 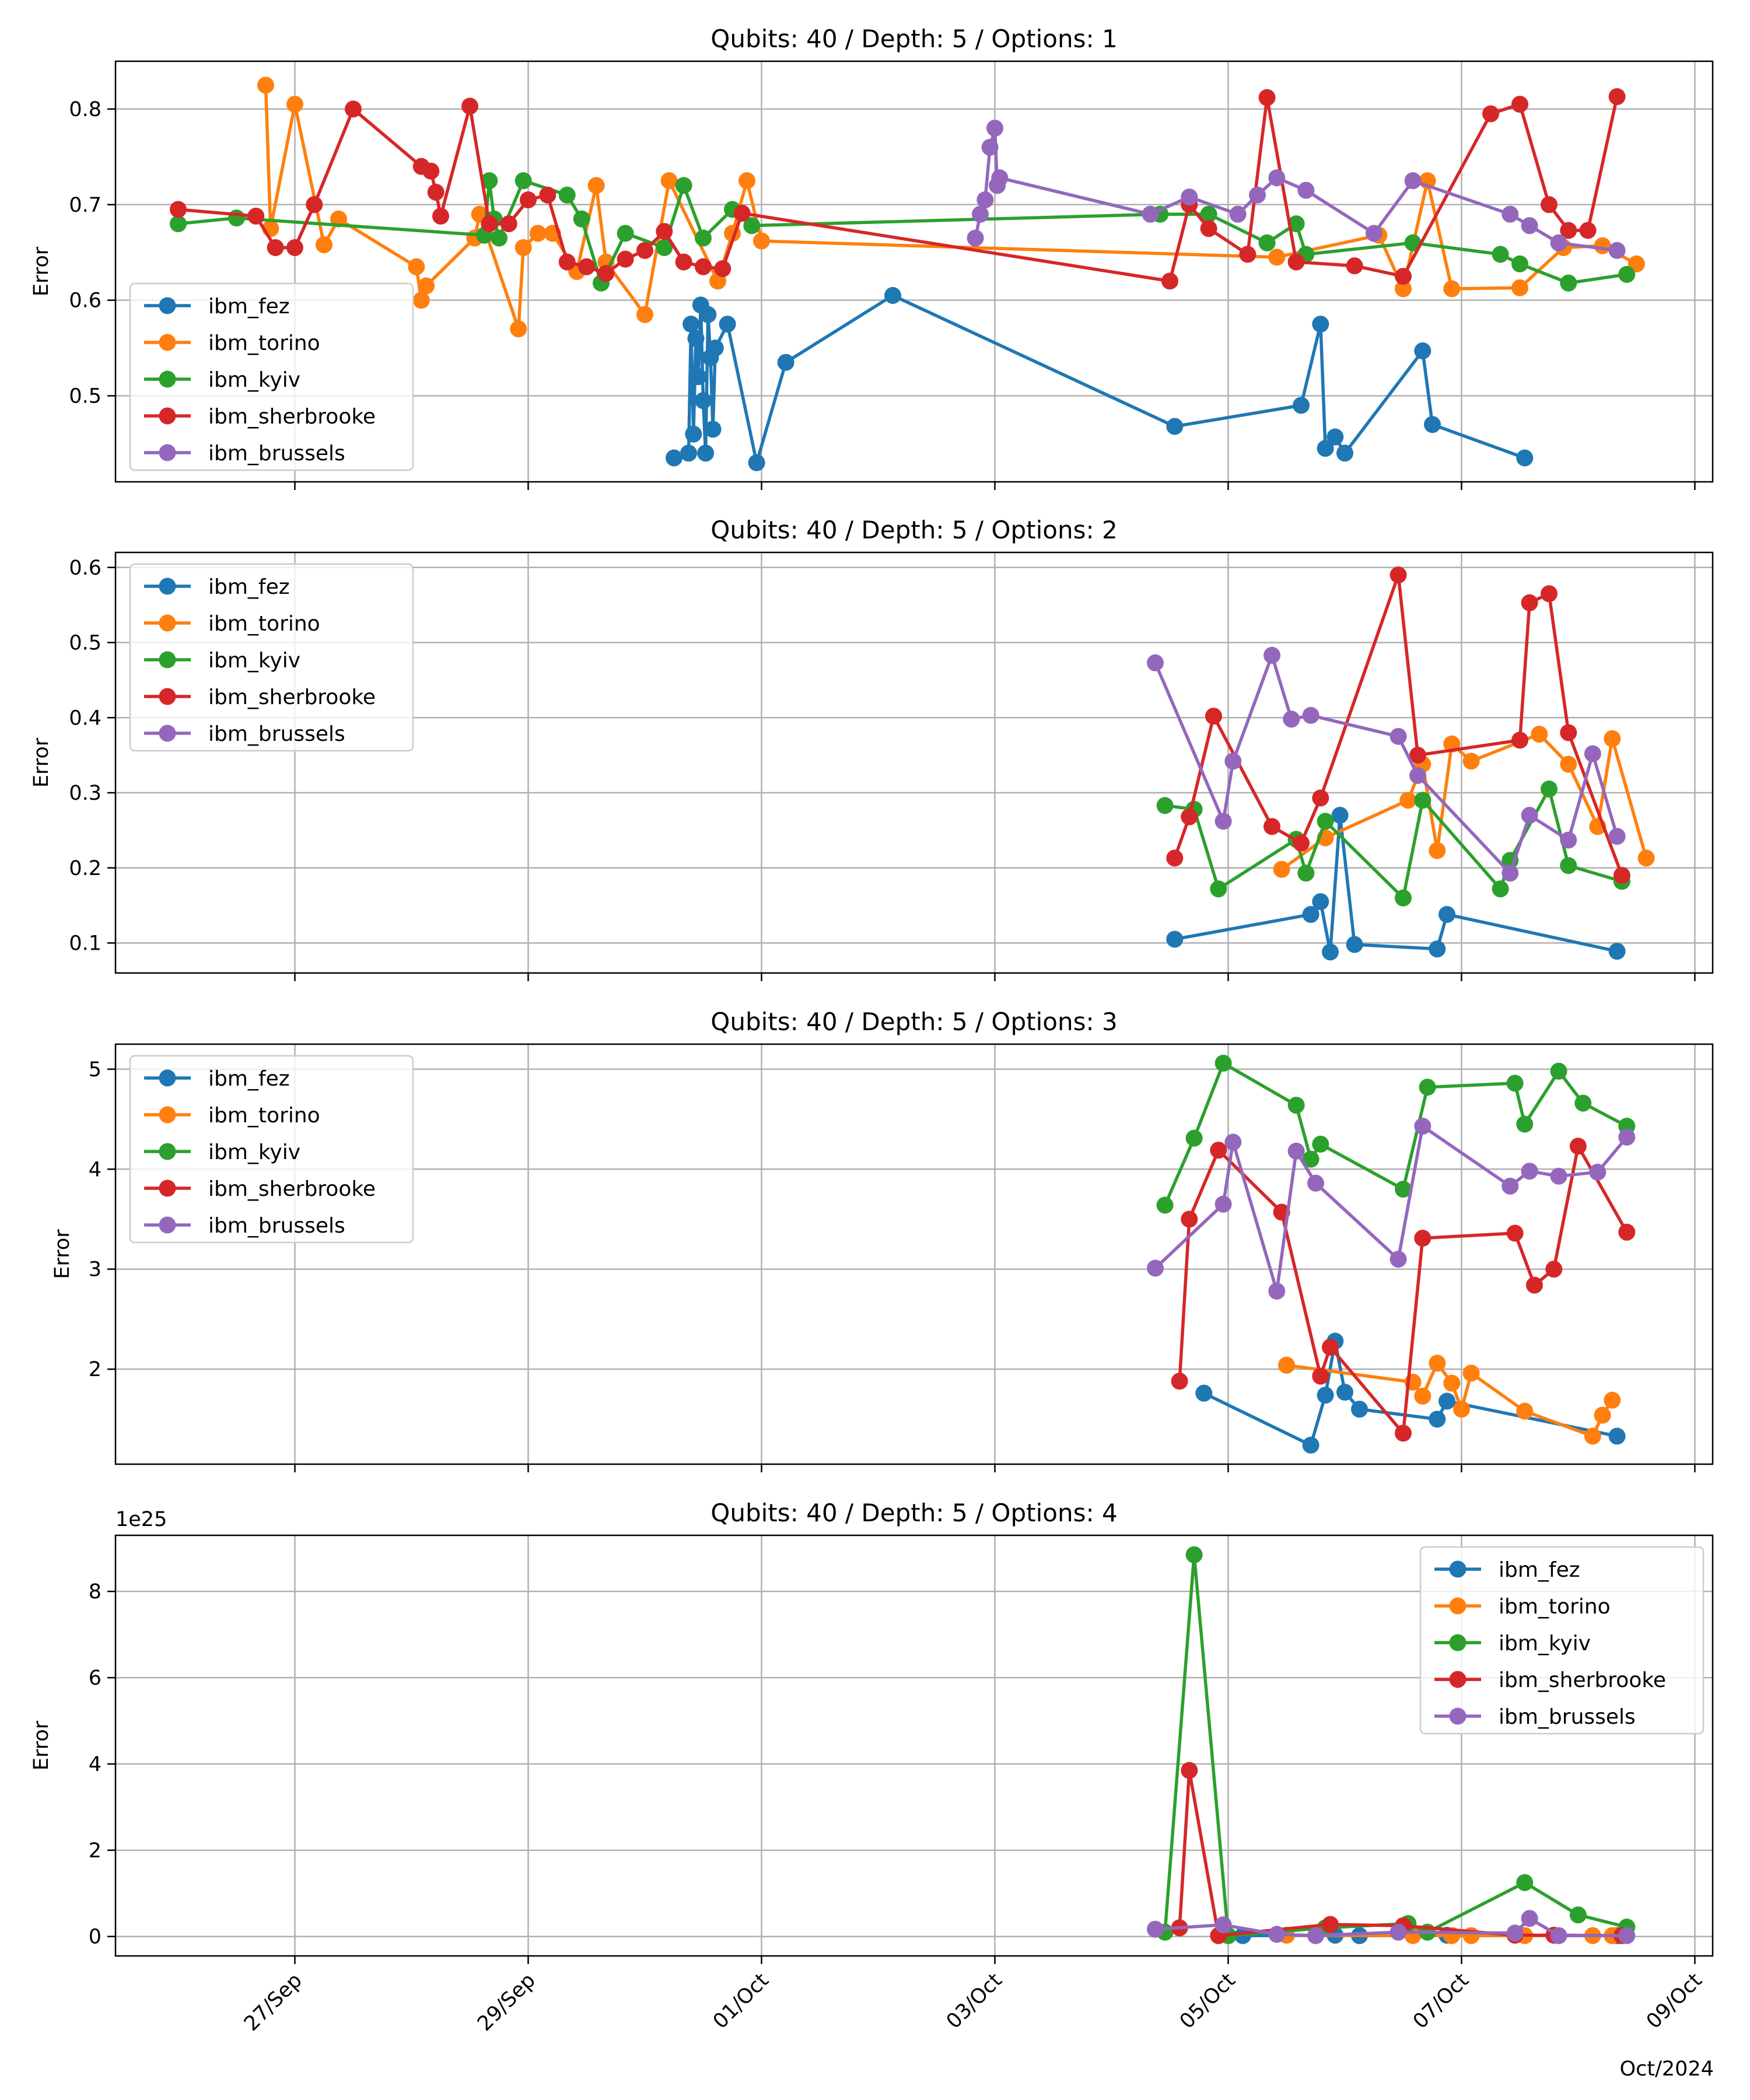 What do you see at coordinates (85, 793) in the screenshot?
I see `y-tick-label: 0.3` at bounding box center [85, 793].